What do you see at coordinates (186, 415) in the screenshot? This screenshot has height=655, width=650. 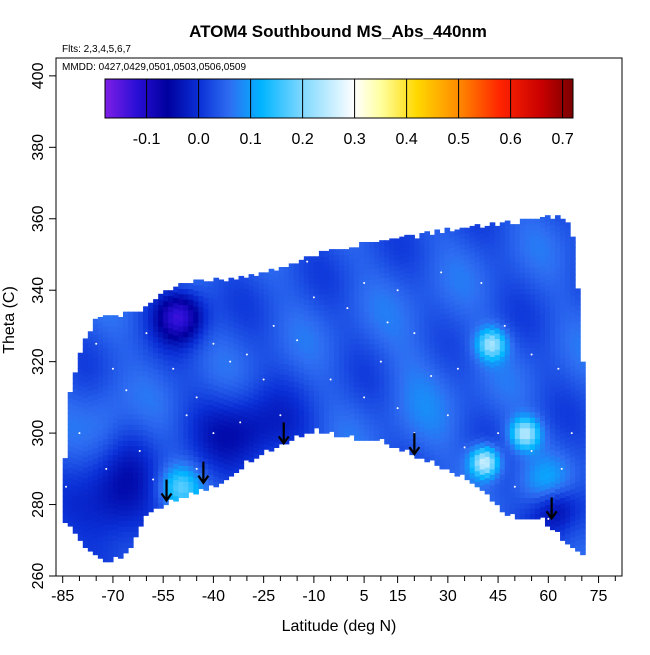 I see `sample-point` at bounding box center [186, 415].